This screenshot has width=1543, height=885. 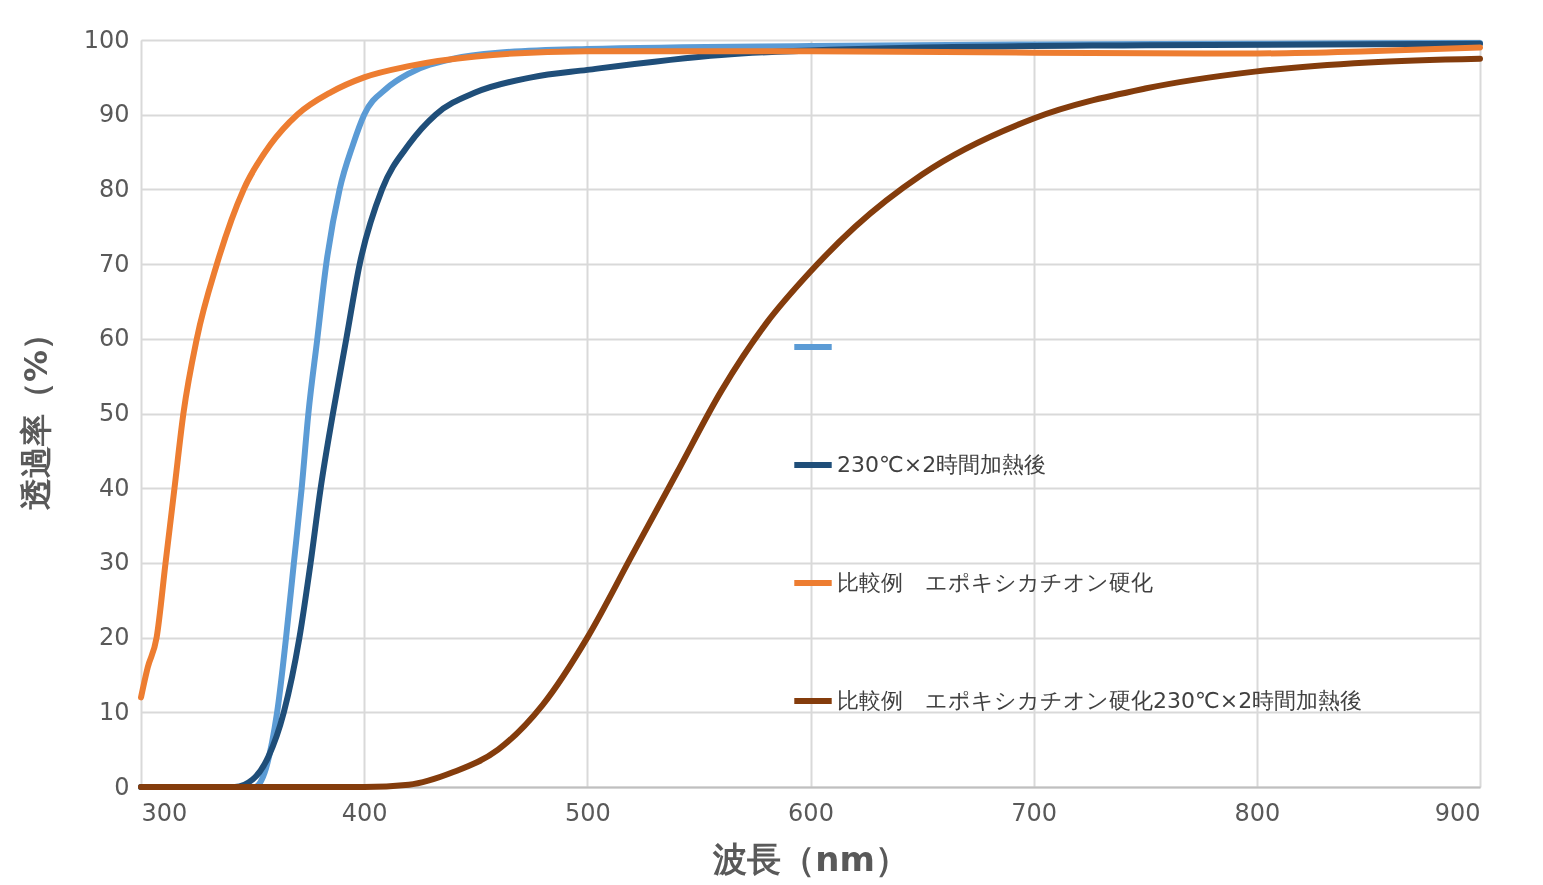 What do you see at coordinates (114, 711) in the screenshot?
I see `y-tick-label: 10` at bounding box center [114, 711].